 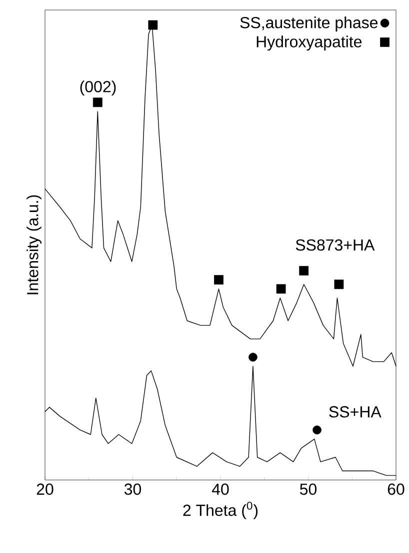 What do you see at coordinates (220, 511) in the screenshot?
I see `x-axis-title: 2 Theta ($^{0}$)` at bounding box center [220, 511].